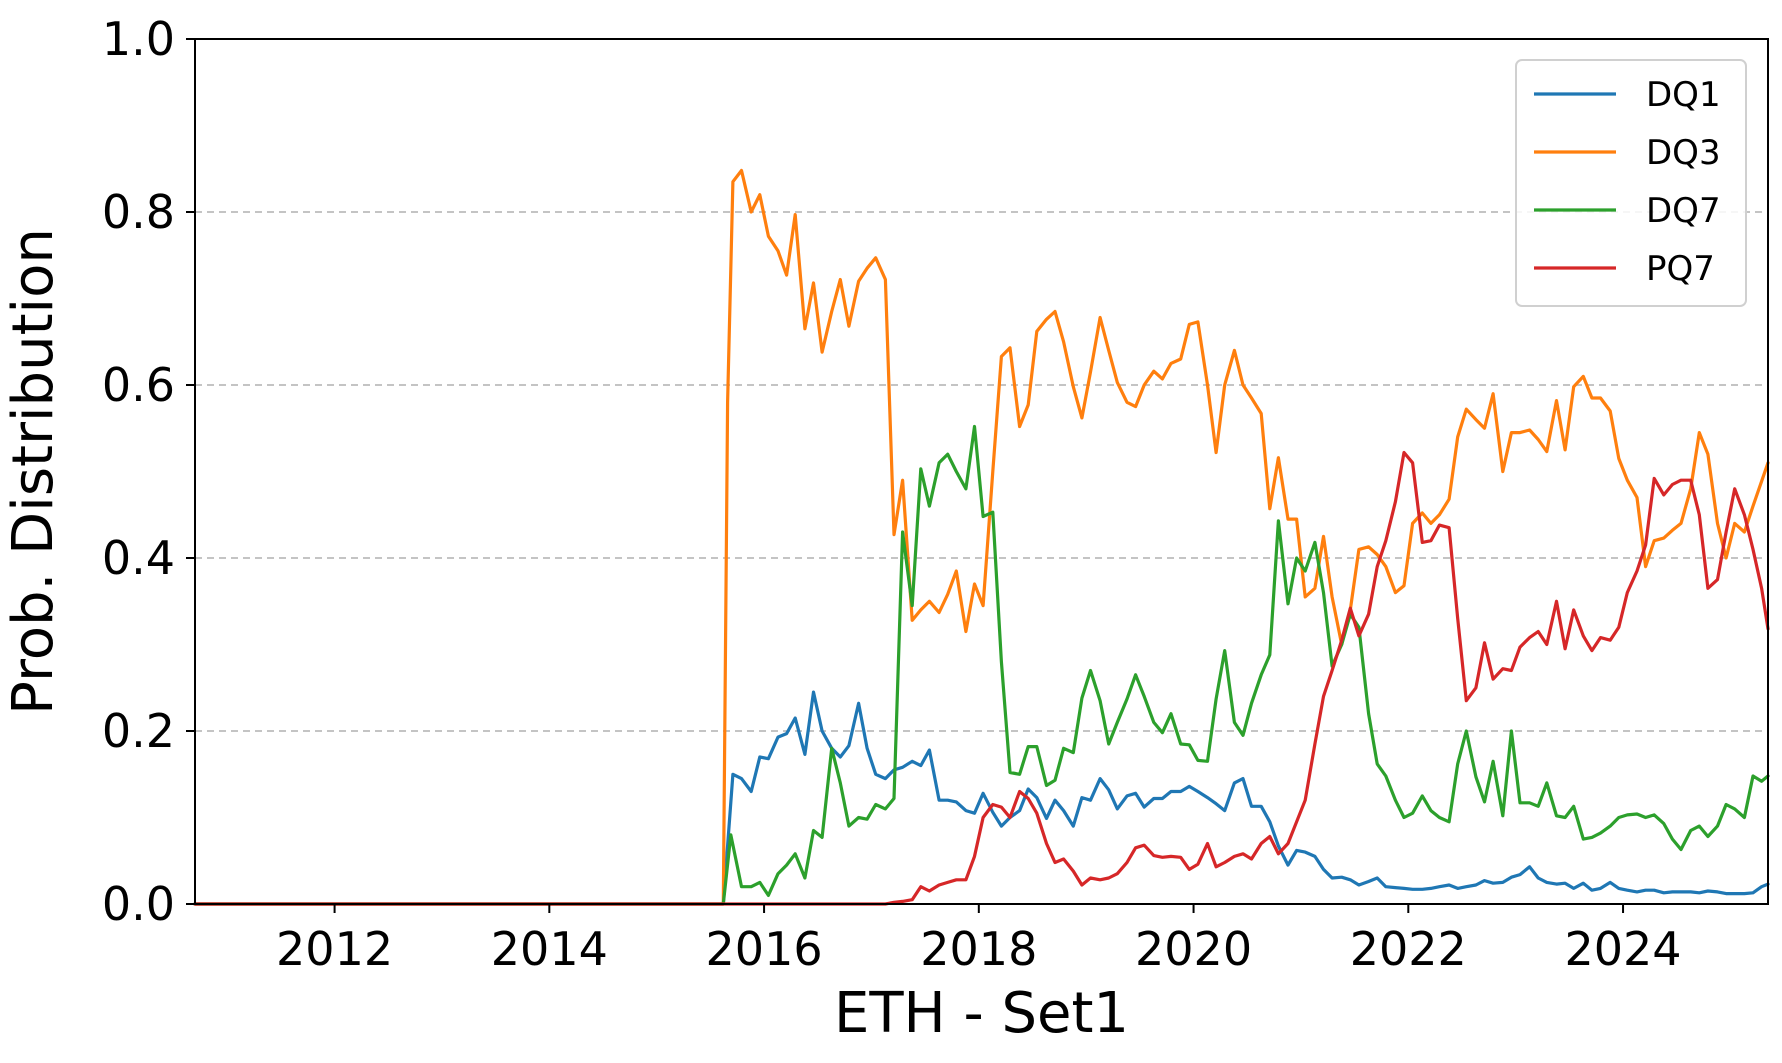 The height and width of the screenshot is (1063, 1782). Describe the element at coordinates (764, 949) in the screenshot. I see `x-tick-label: 2016` at that location.